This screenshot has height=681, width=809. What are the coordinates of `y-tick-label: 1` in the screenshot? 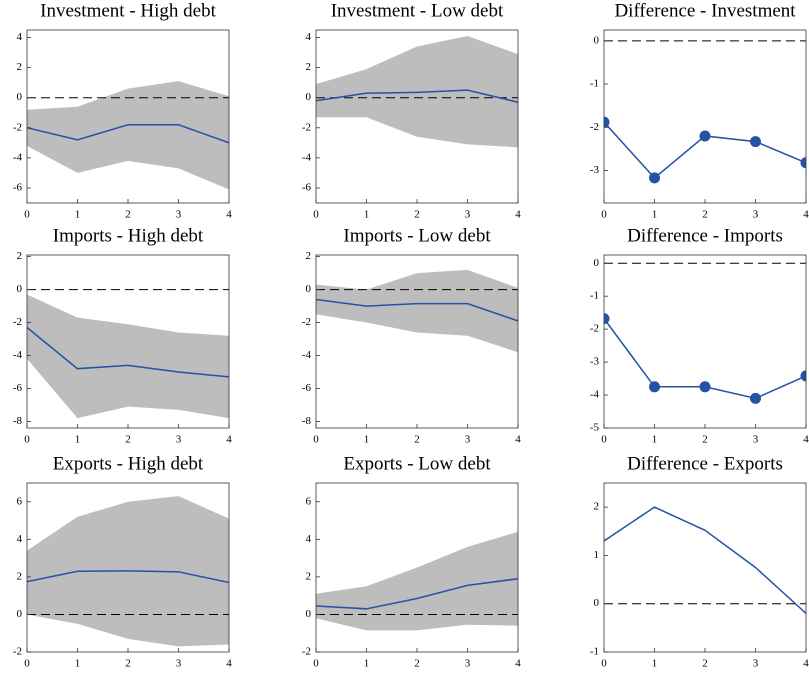 It's located at (597, 555).